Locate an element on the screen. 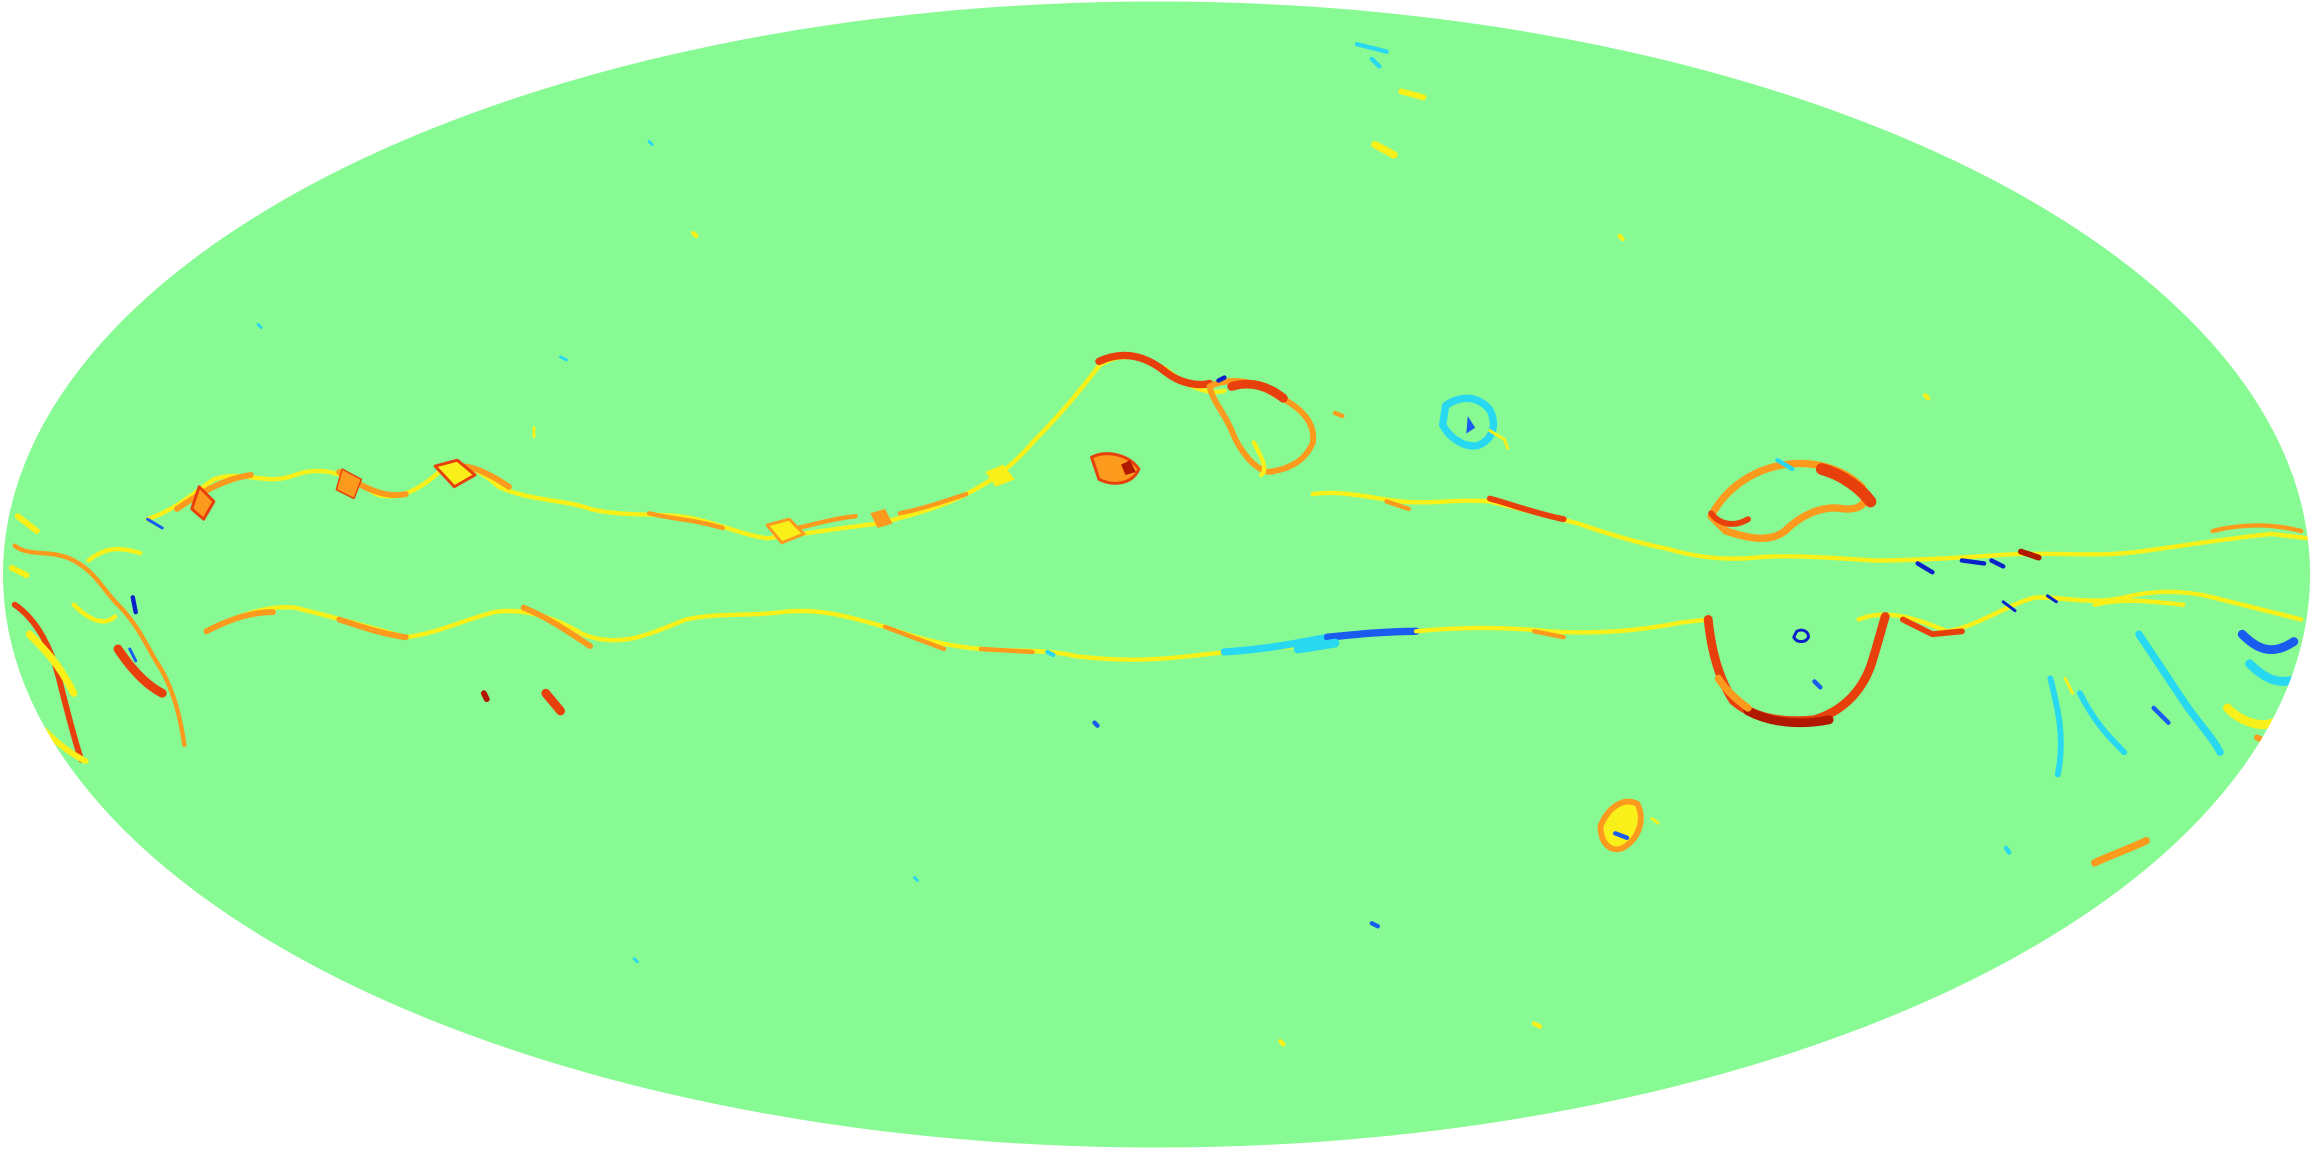  left-limb-structures is located at coordinates (97, 639).